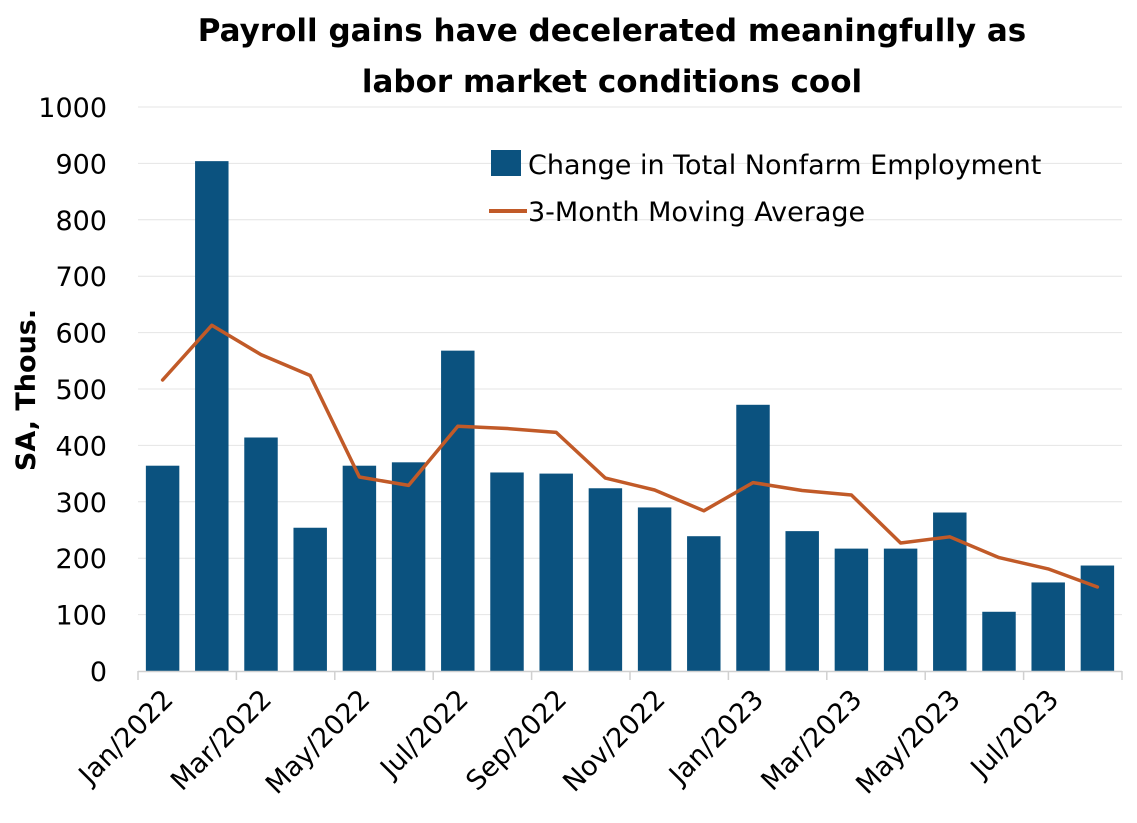 This screenshot has height=823, width=1137. What do you see at coordinates (81, 164) in the screenshot?
I see `y-tick-label: 900` at bounding box center [81, 164].